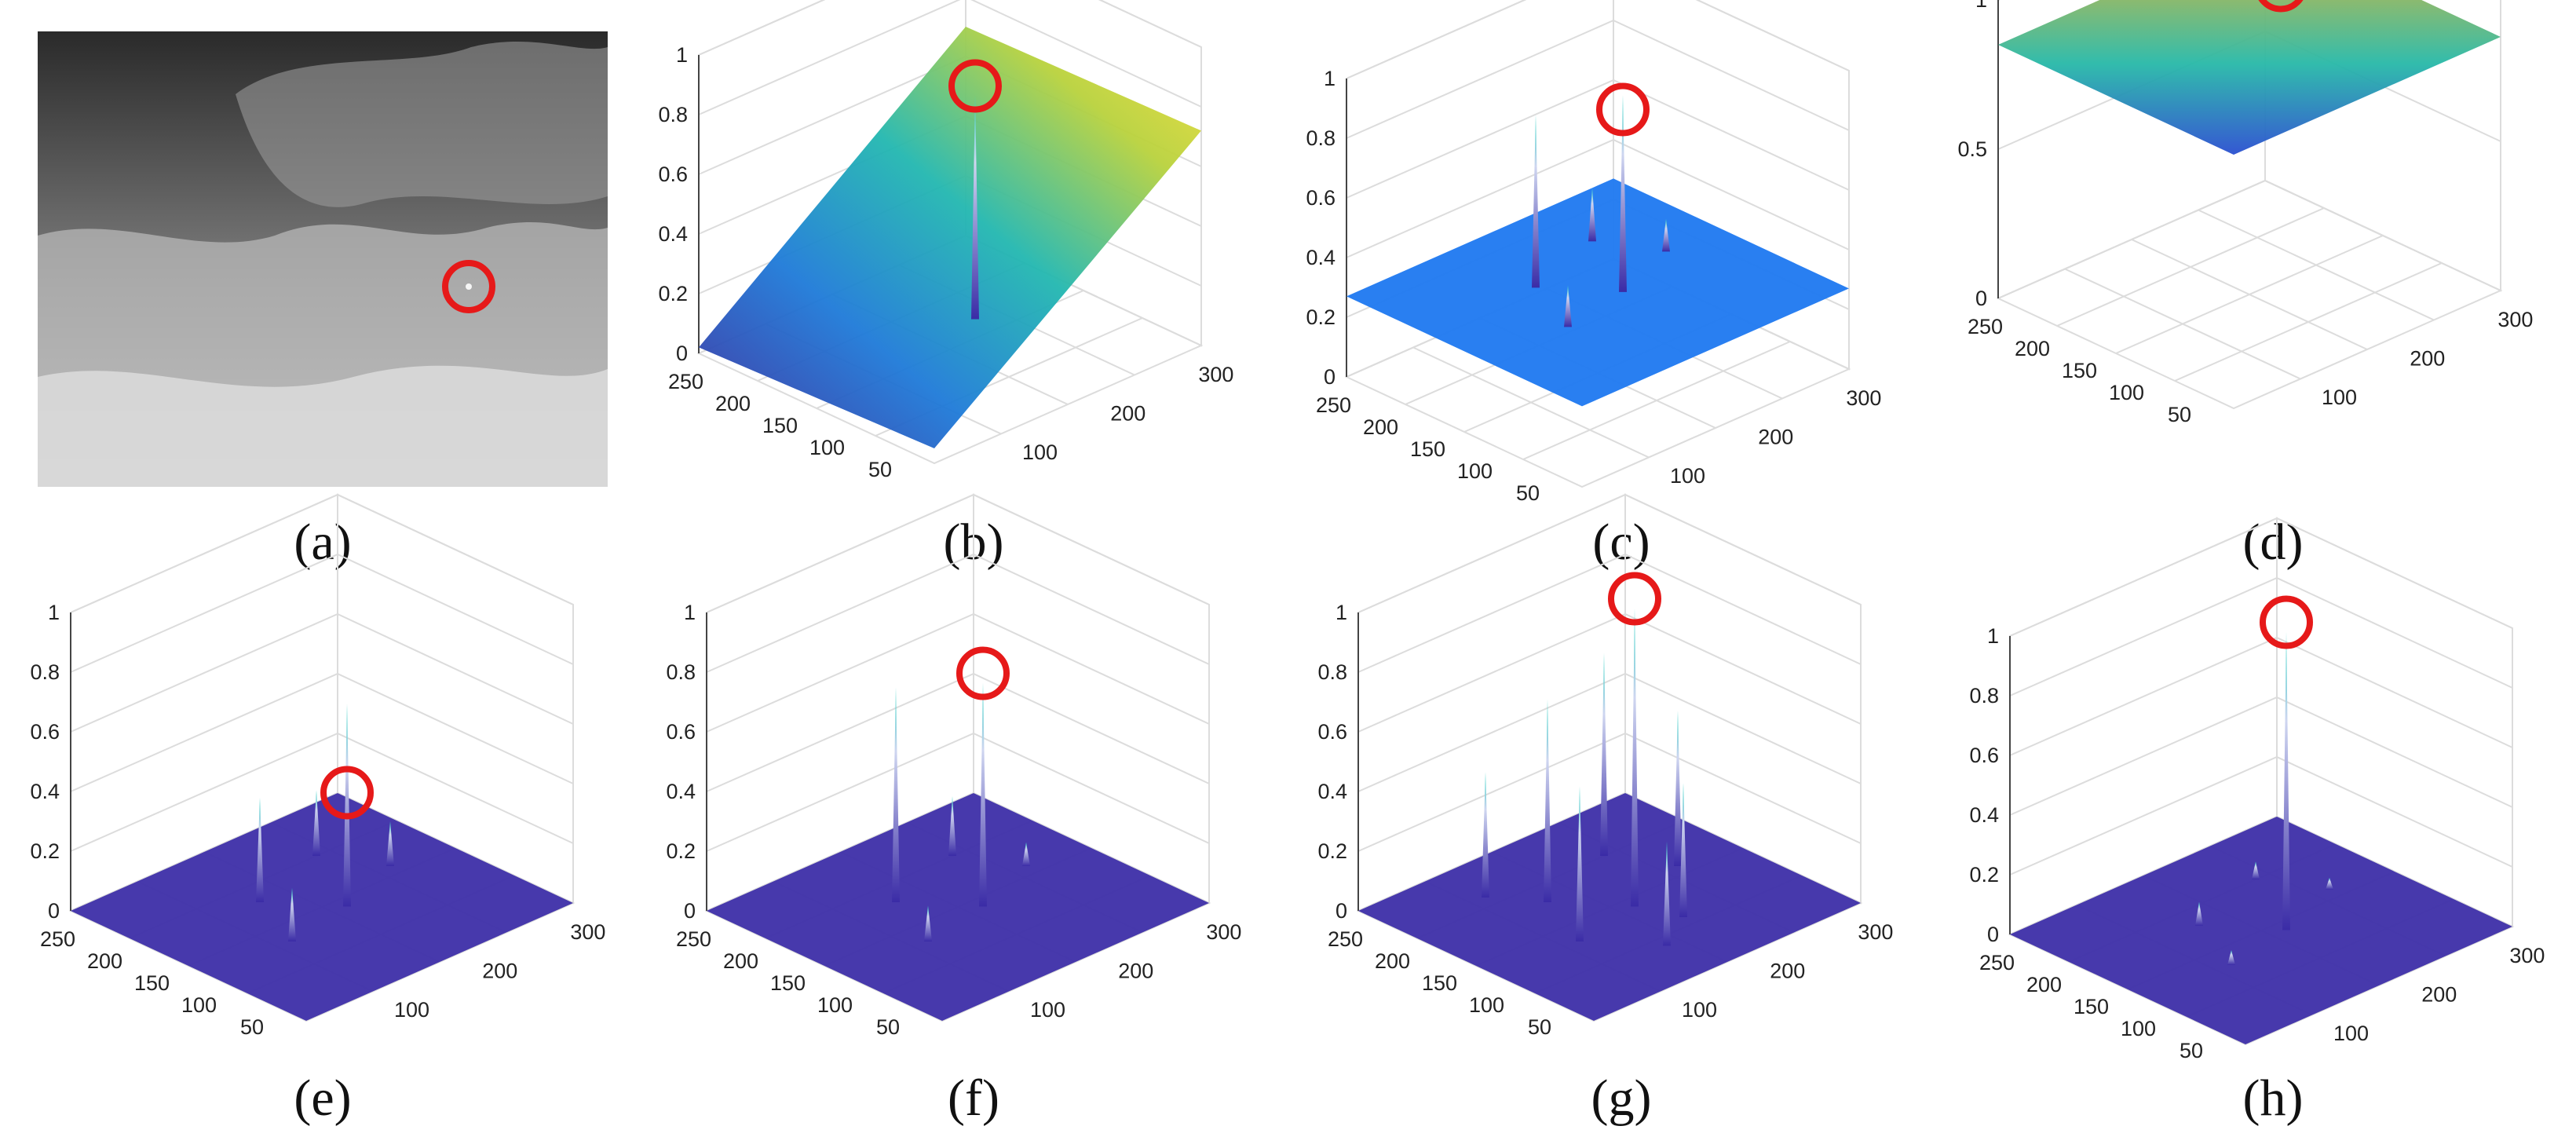 The image size is (2576, 1148). Describe the element at coordinates (1622, 1098) in the screenshot. I see `caption-g: (g)` at that location.